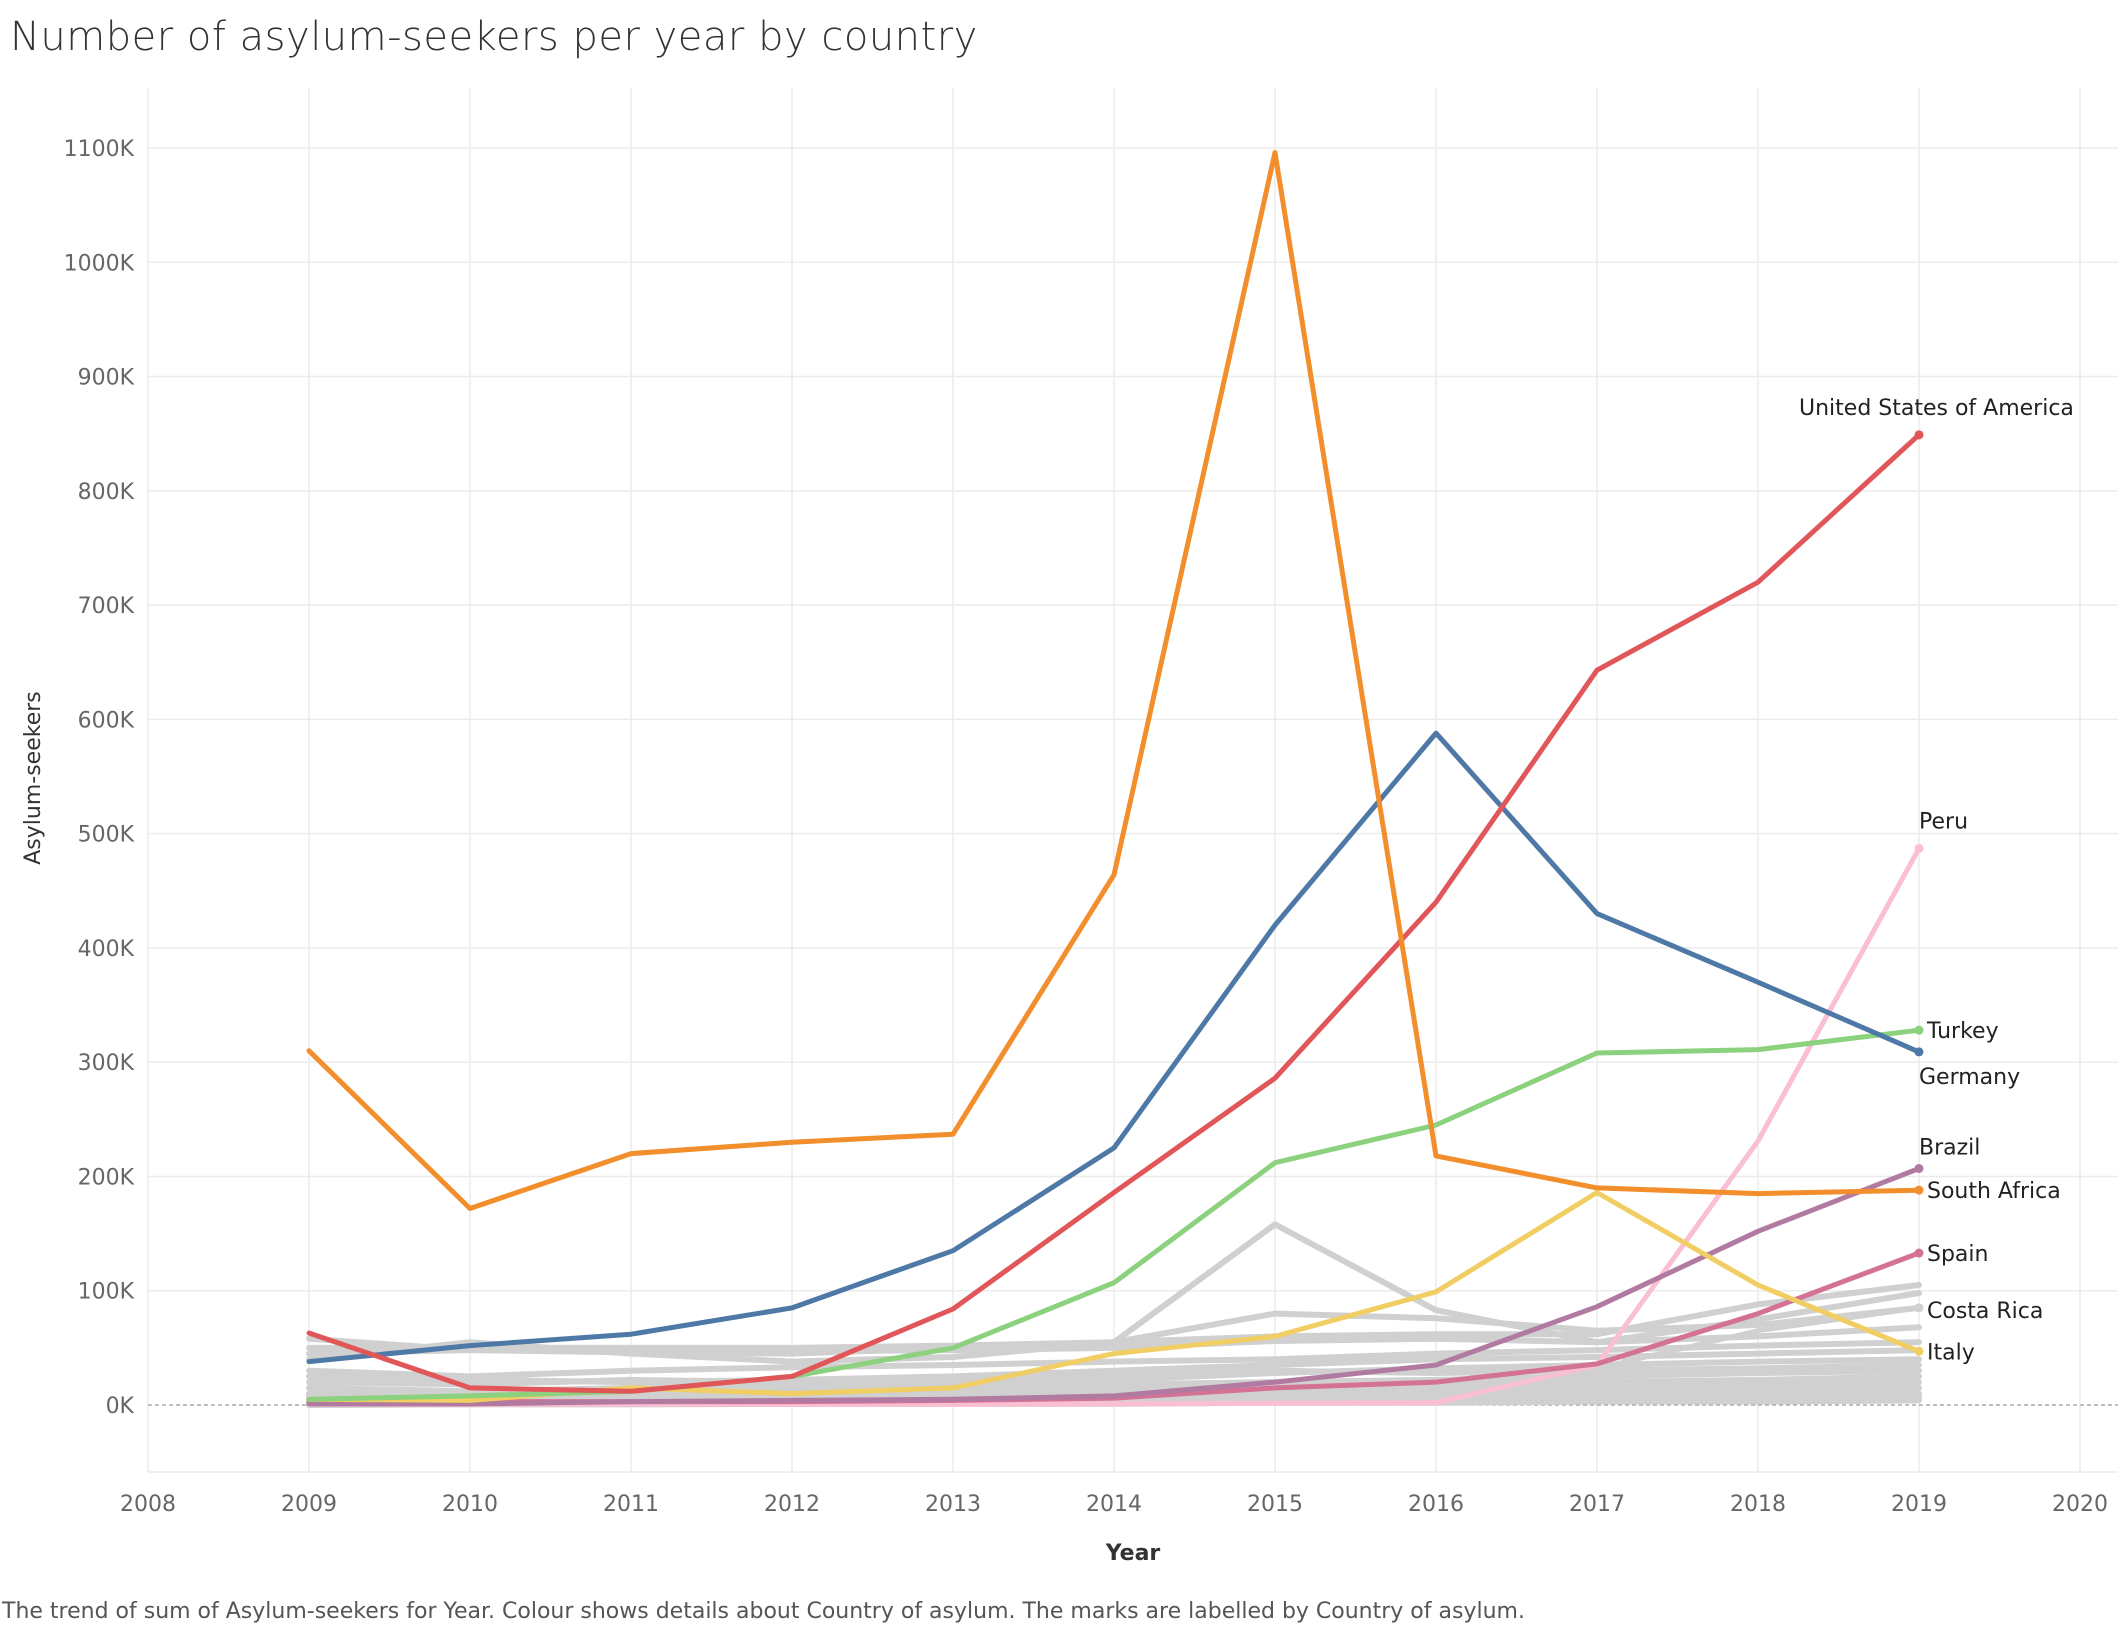 The width and height of the screenshot is (2118, 1632). Describe the element at coordinates (953, 1504) in the screenshot. I see `x-tick-label: 2013` at that location.